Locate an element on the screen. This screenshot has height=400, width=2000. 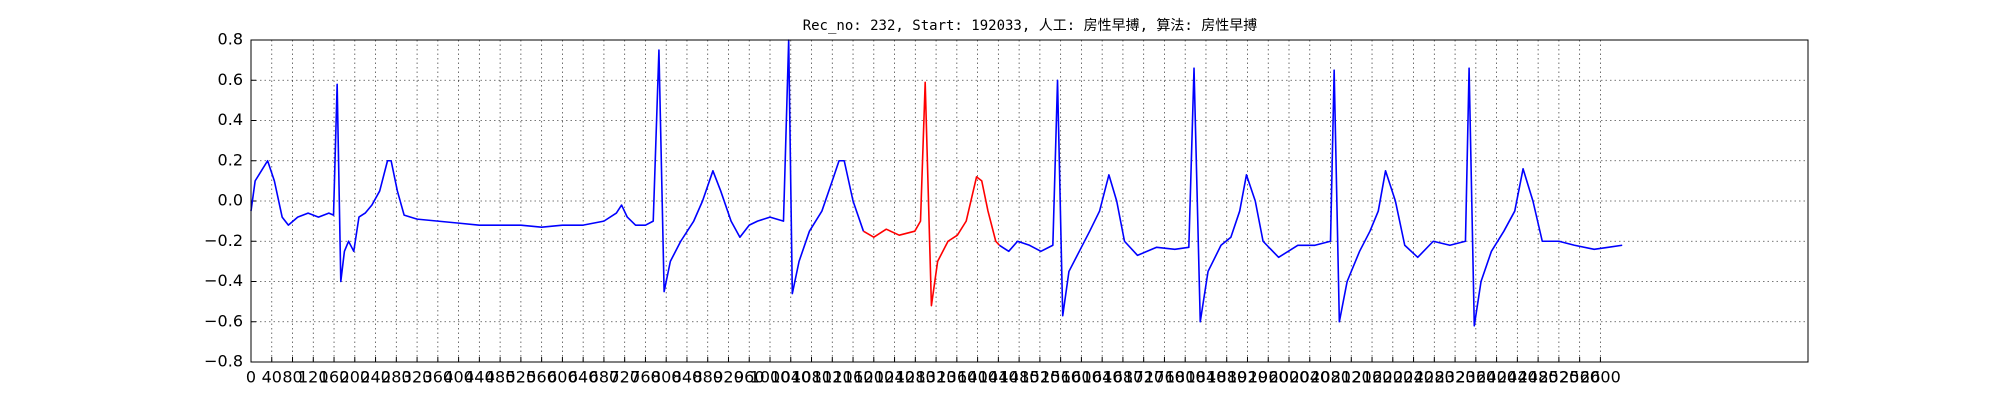
x-tick-label: 720 is located at coordinates (624, 377).